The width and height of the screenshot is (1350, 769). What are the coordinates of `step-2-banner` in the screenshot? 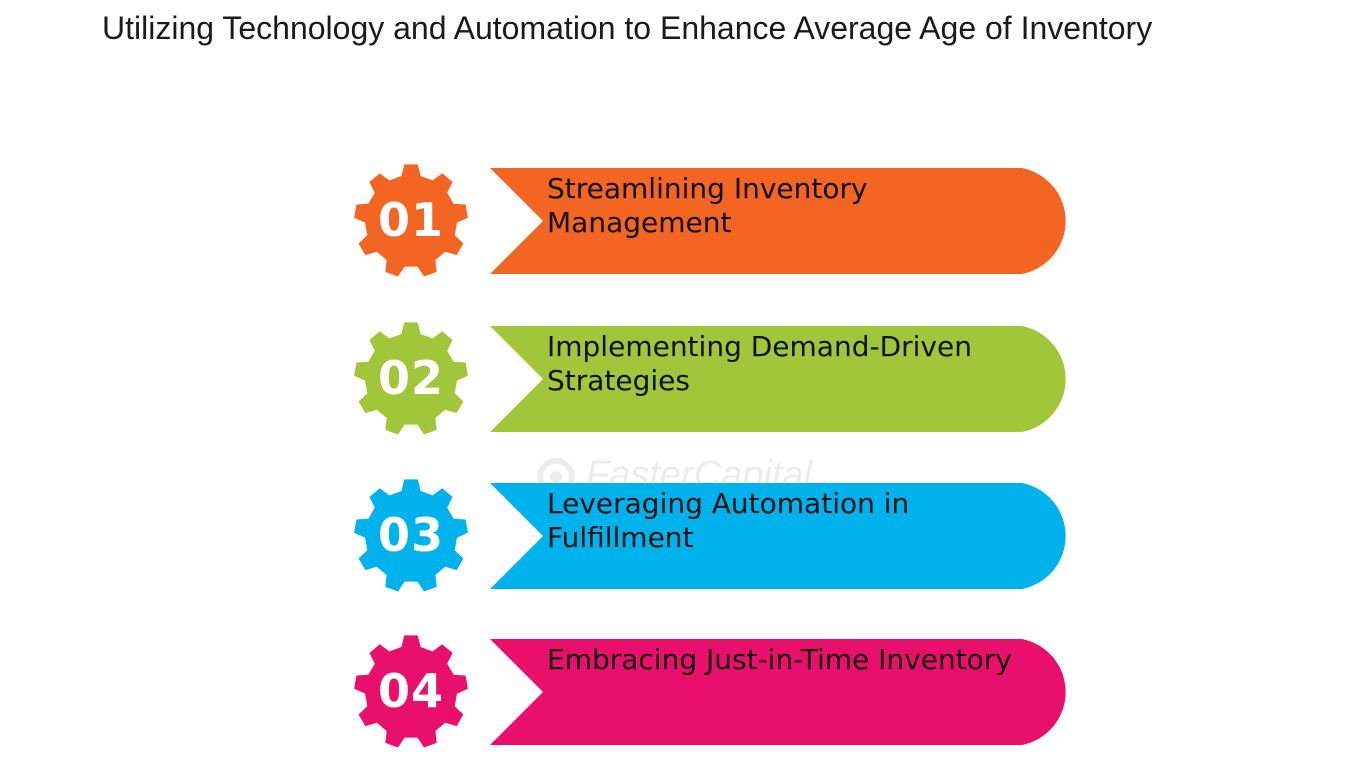 It's located at (778, 379).